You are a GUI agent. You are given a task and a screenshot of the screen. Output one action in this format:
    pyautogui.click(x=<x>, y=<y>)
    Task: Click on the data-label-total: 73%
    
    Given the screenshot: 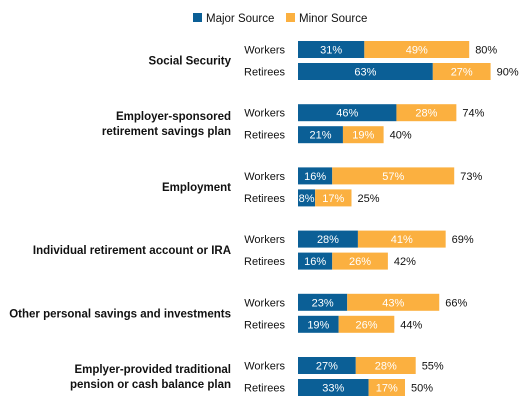 What is the action you would take?
    pyautogui.click(x=471, y=177)
    